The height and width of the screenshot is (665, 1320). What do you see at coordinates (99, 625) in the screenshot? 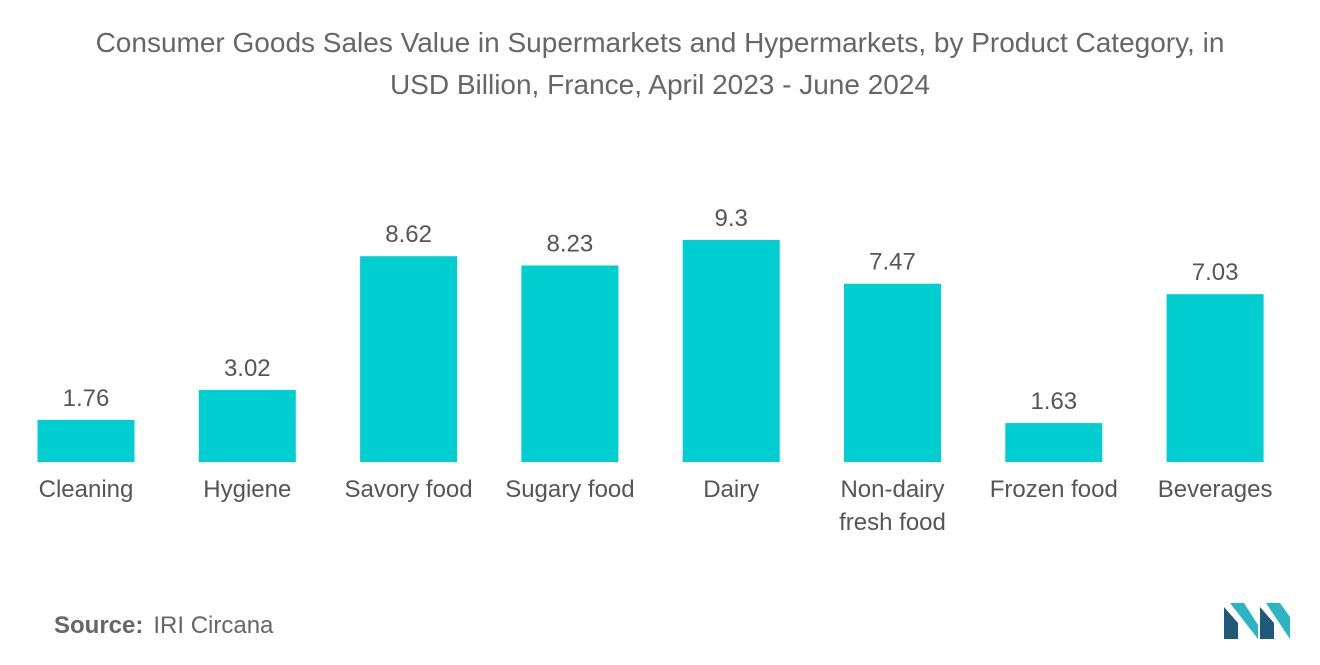
I see `source-label: Source:` at bounding box center [99, 625].